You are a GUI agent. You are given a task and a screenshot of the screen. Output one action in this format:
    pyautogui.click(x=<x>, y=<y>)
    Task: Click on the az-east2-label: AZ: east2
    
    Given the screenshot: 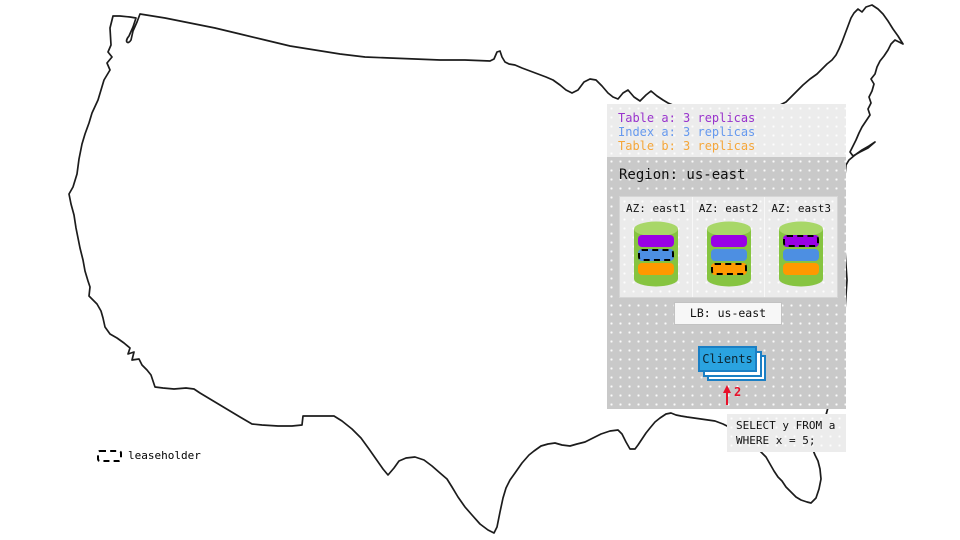 What is the action you would take?
    pyautogui.click(x=728, y=208)
    